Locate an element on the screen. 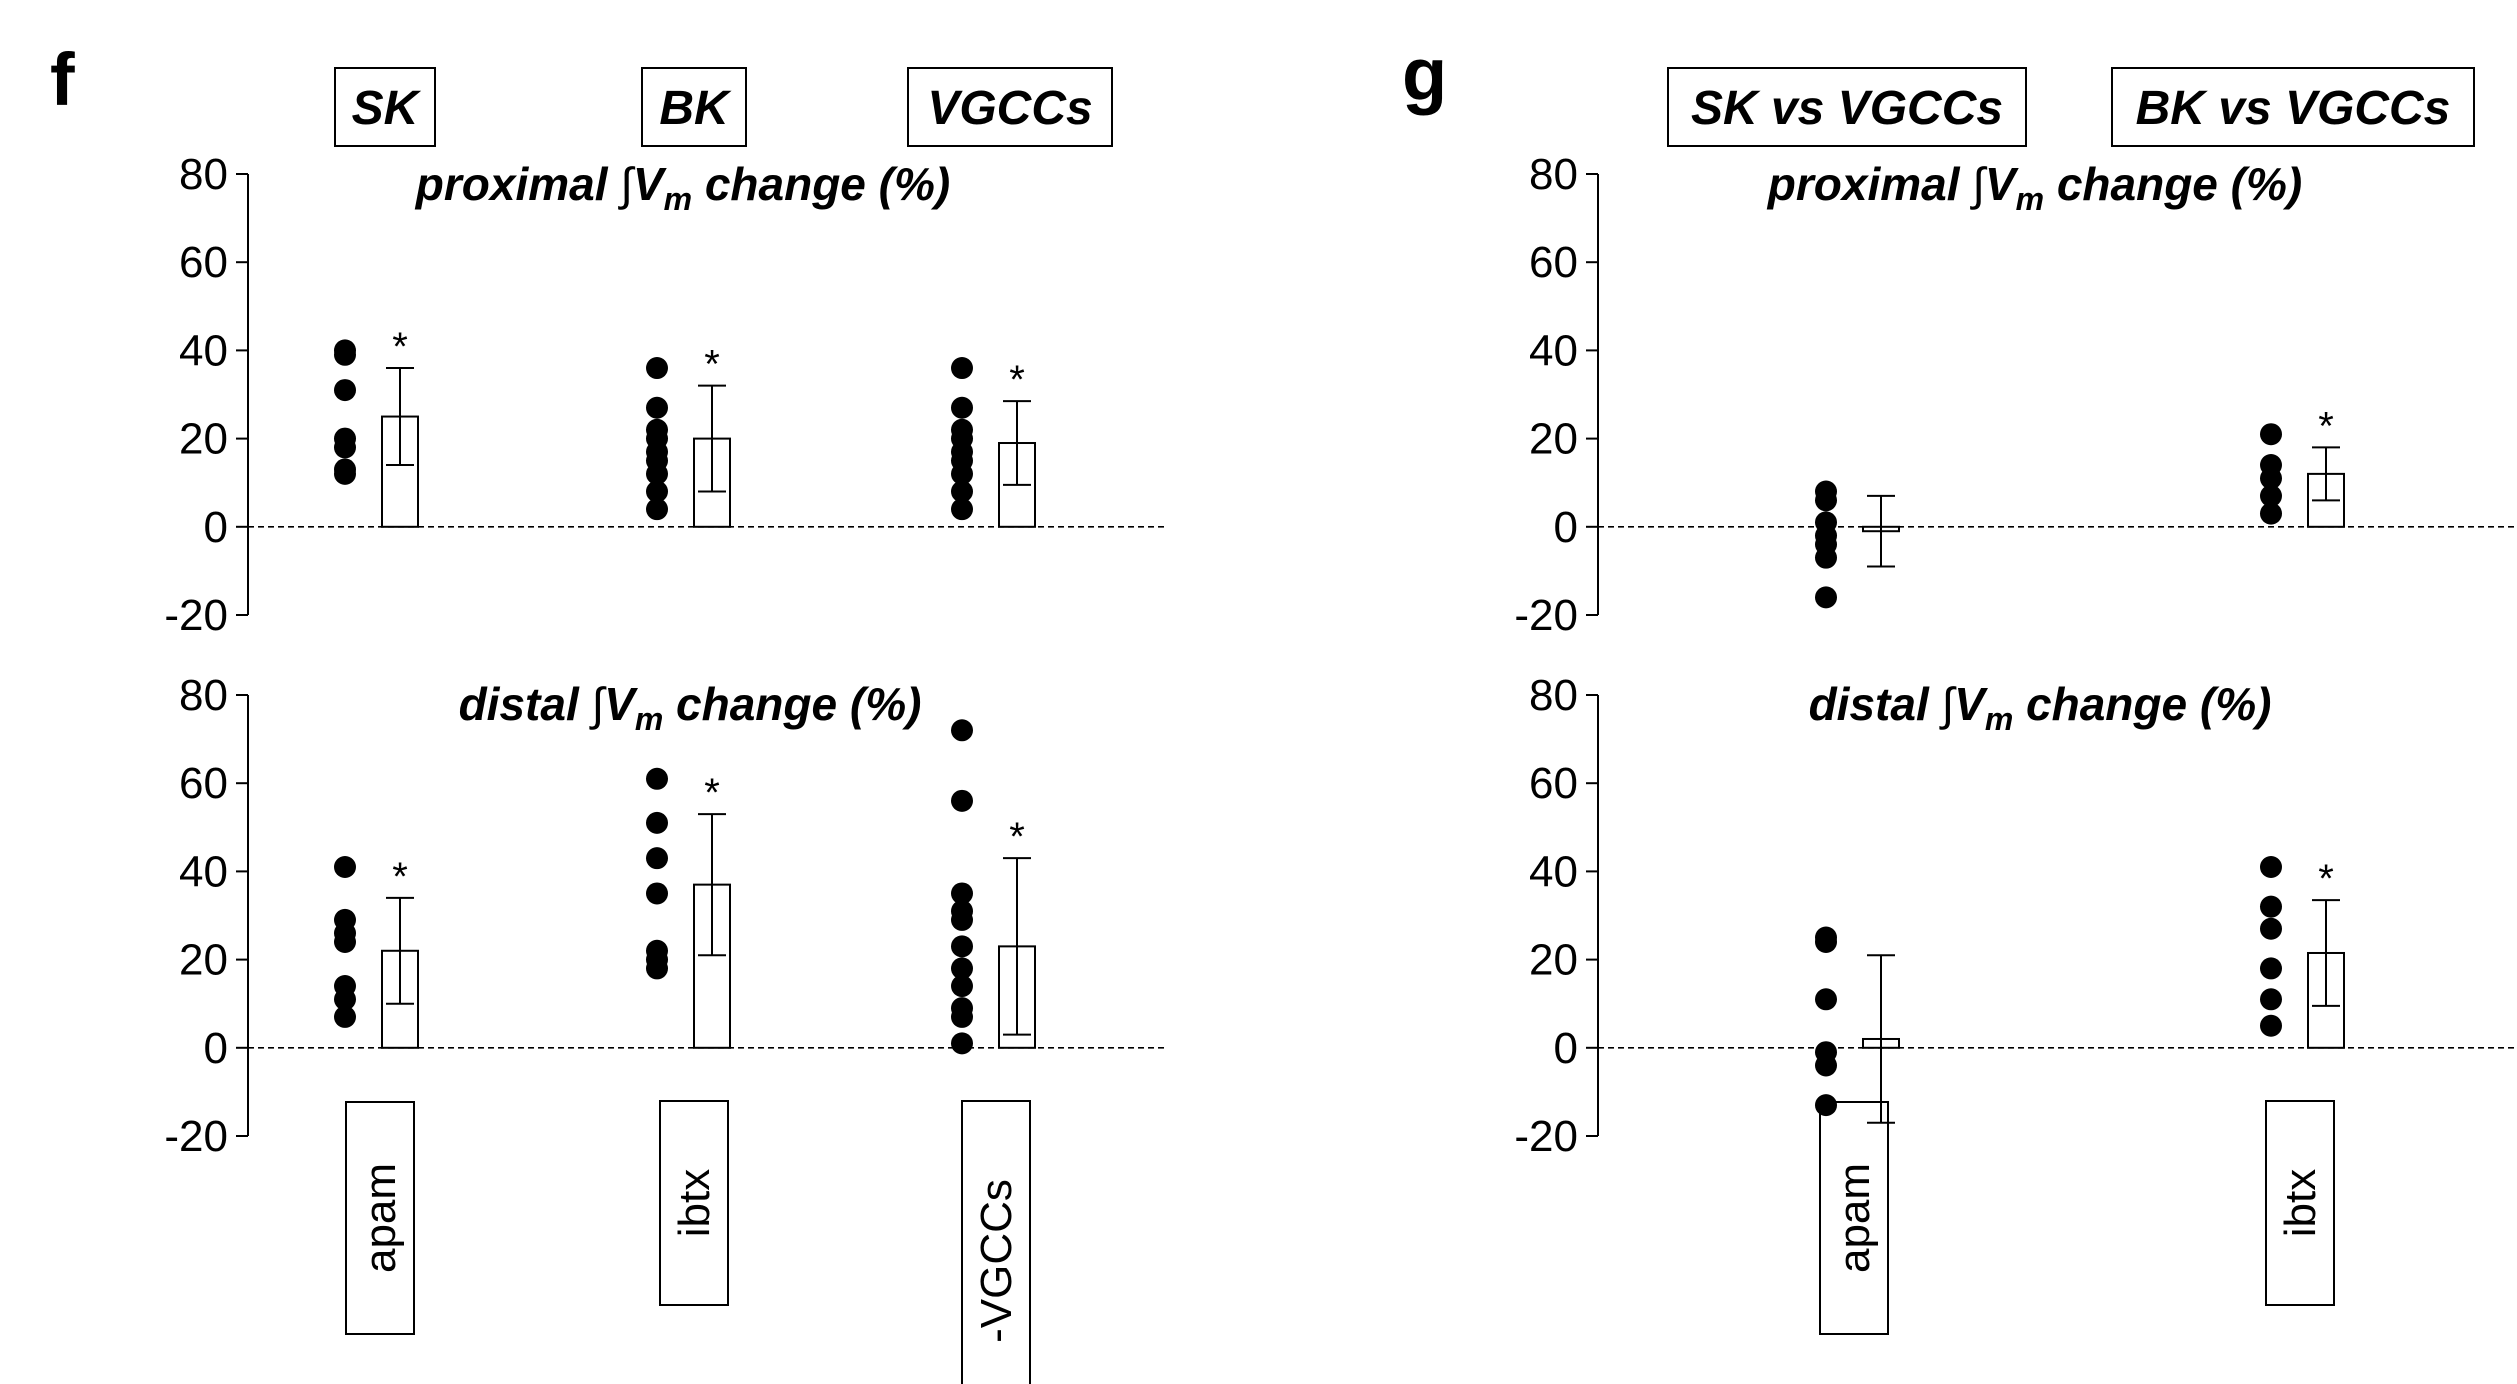 This screenshot has width=2517, height=1384. category-label-f-ibtx: ibtx is located at coordinates (694, 1203).